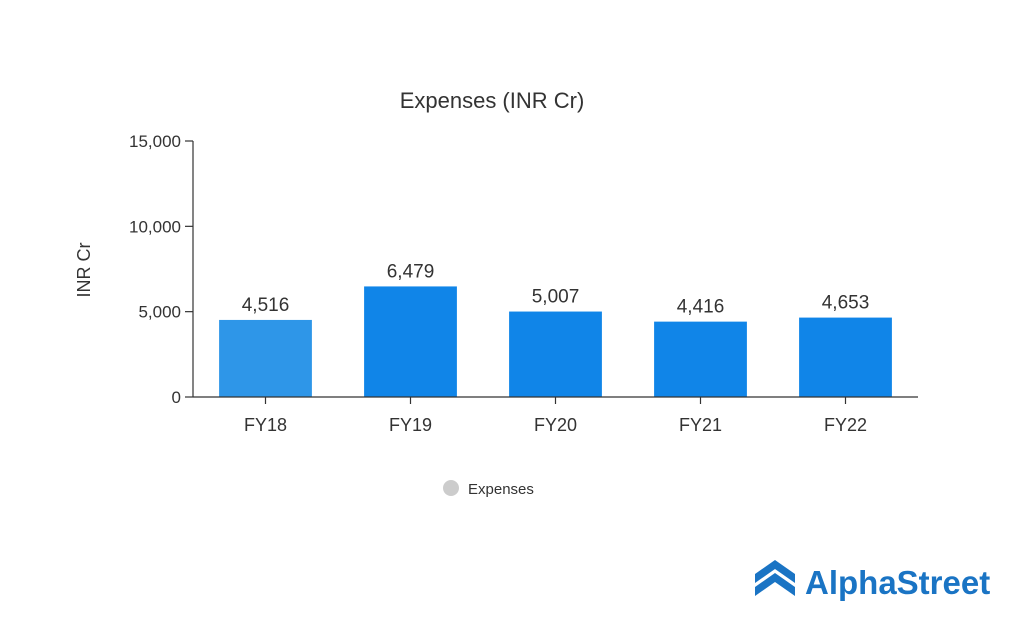 The width and height of the screenshot is (1024, 624). I want to click on y-tick-label: 0, so click(176, 397).